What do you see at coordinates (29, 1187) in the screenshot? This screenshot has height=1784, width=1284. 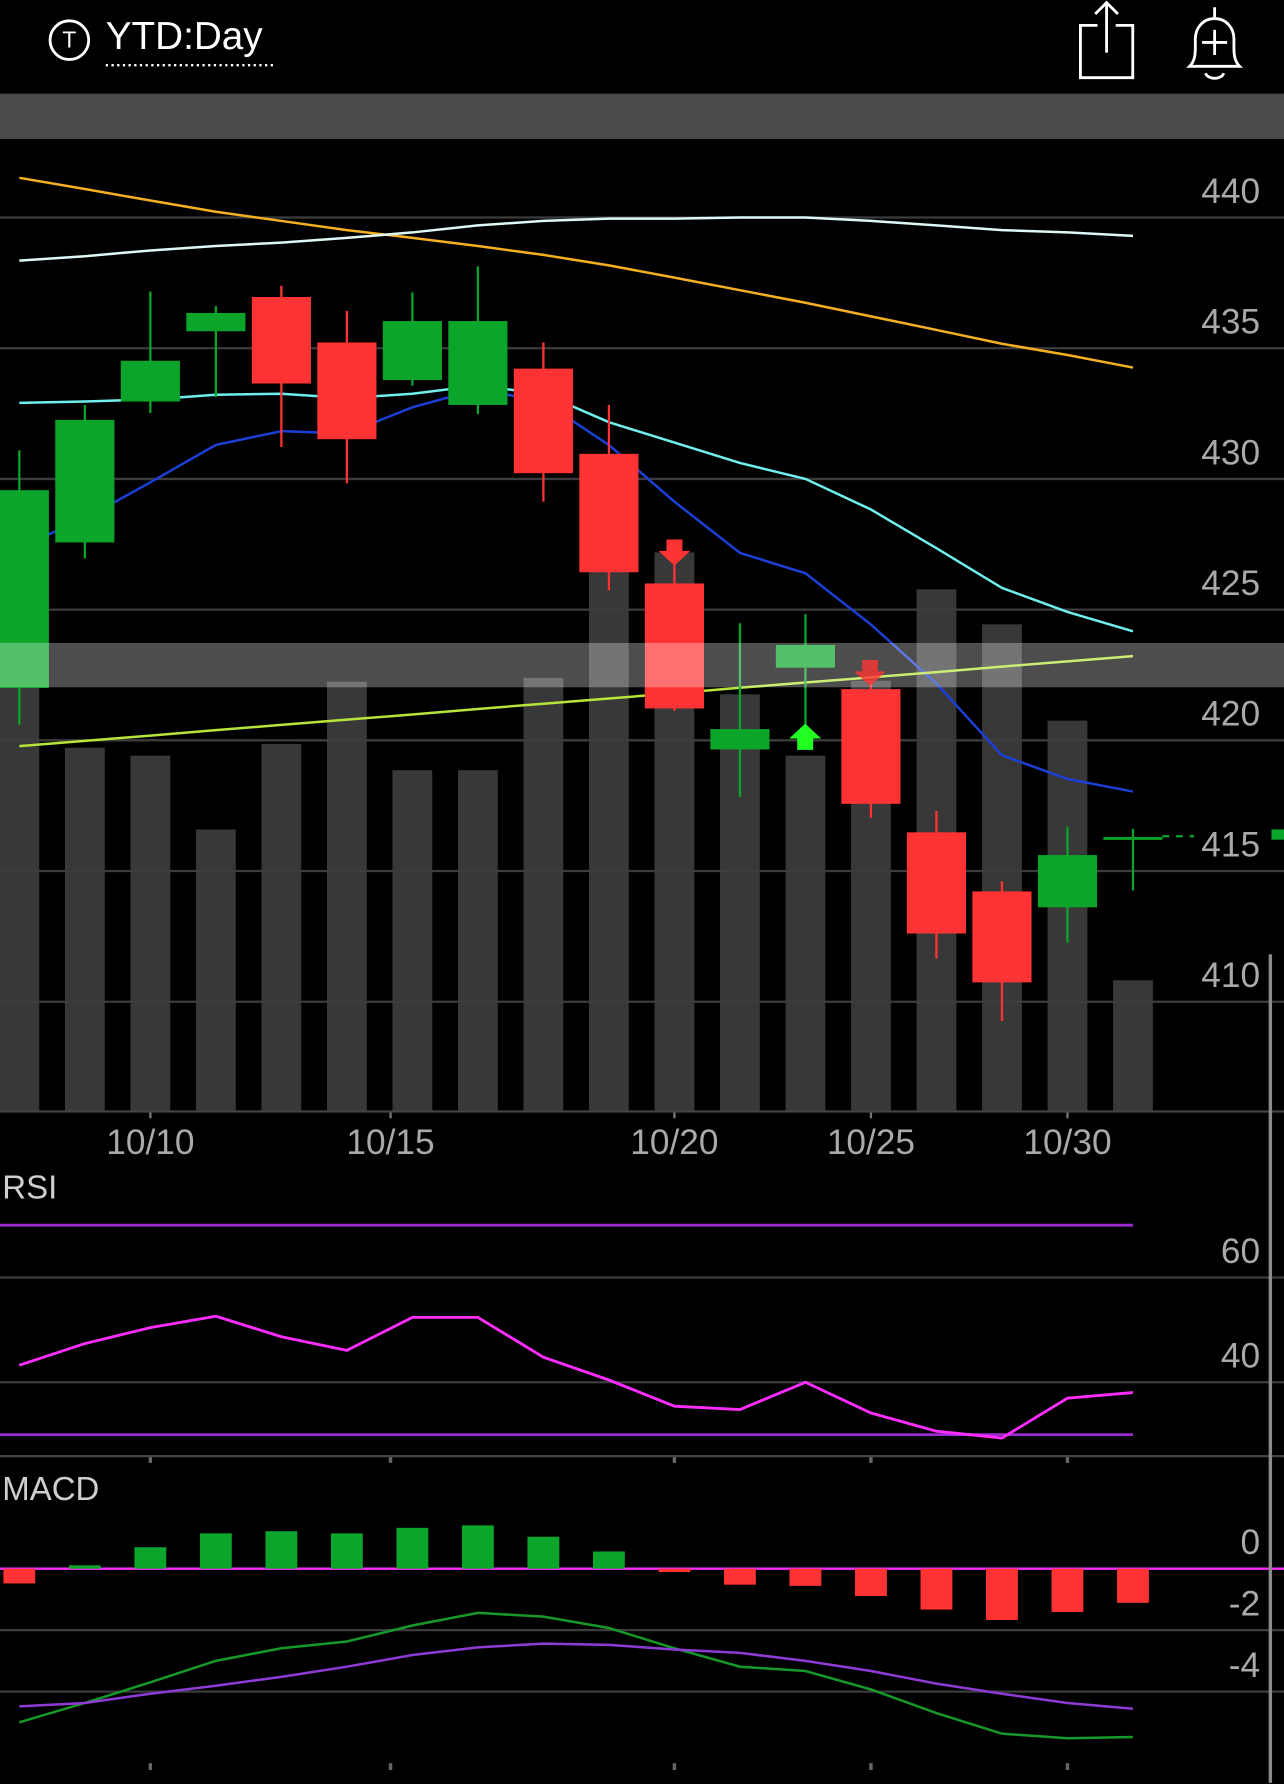 I see `panel-title: RSI` at bounding box center [29, 1187].